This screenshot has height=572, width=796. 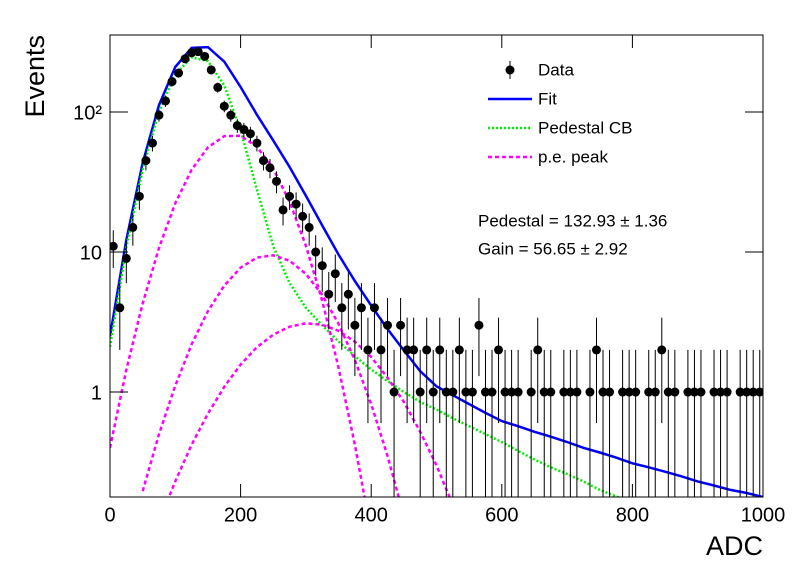 What do you see at coordinates (91, 253) in the screenshot?
I see `y-tick-label: 10` at bounding box center [91, 253].